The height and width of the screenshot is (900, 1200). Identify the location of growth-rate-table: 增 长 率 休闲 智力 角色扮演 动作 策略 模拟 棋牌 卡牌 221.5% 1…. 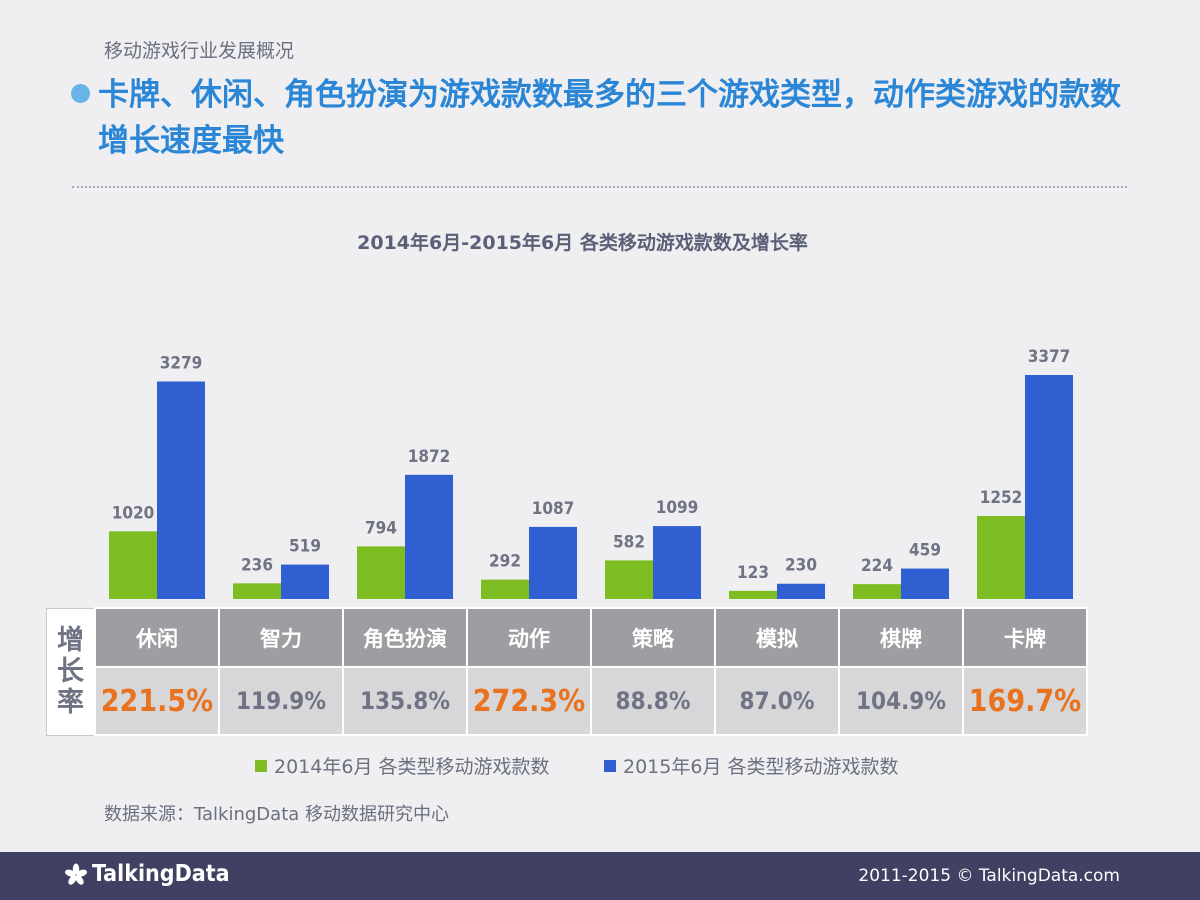
(567, 671).